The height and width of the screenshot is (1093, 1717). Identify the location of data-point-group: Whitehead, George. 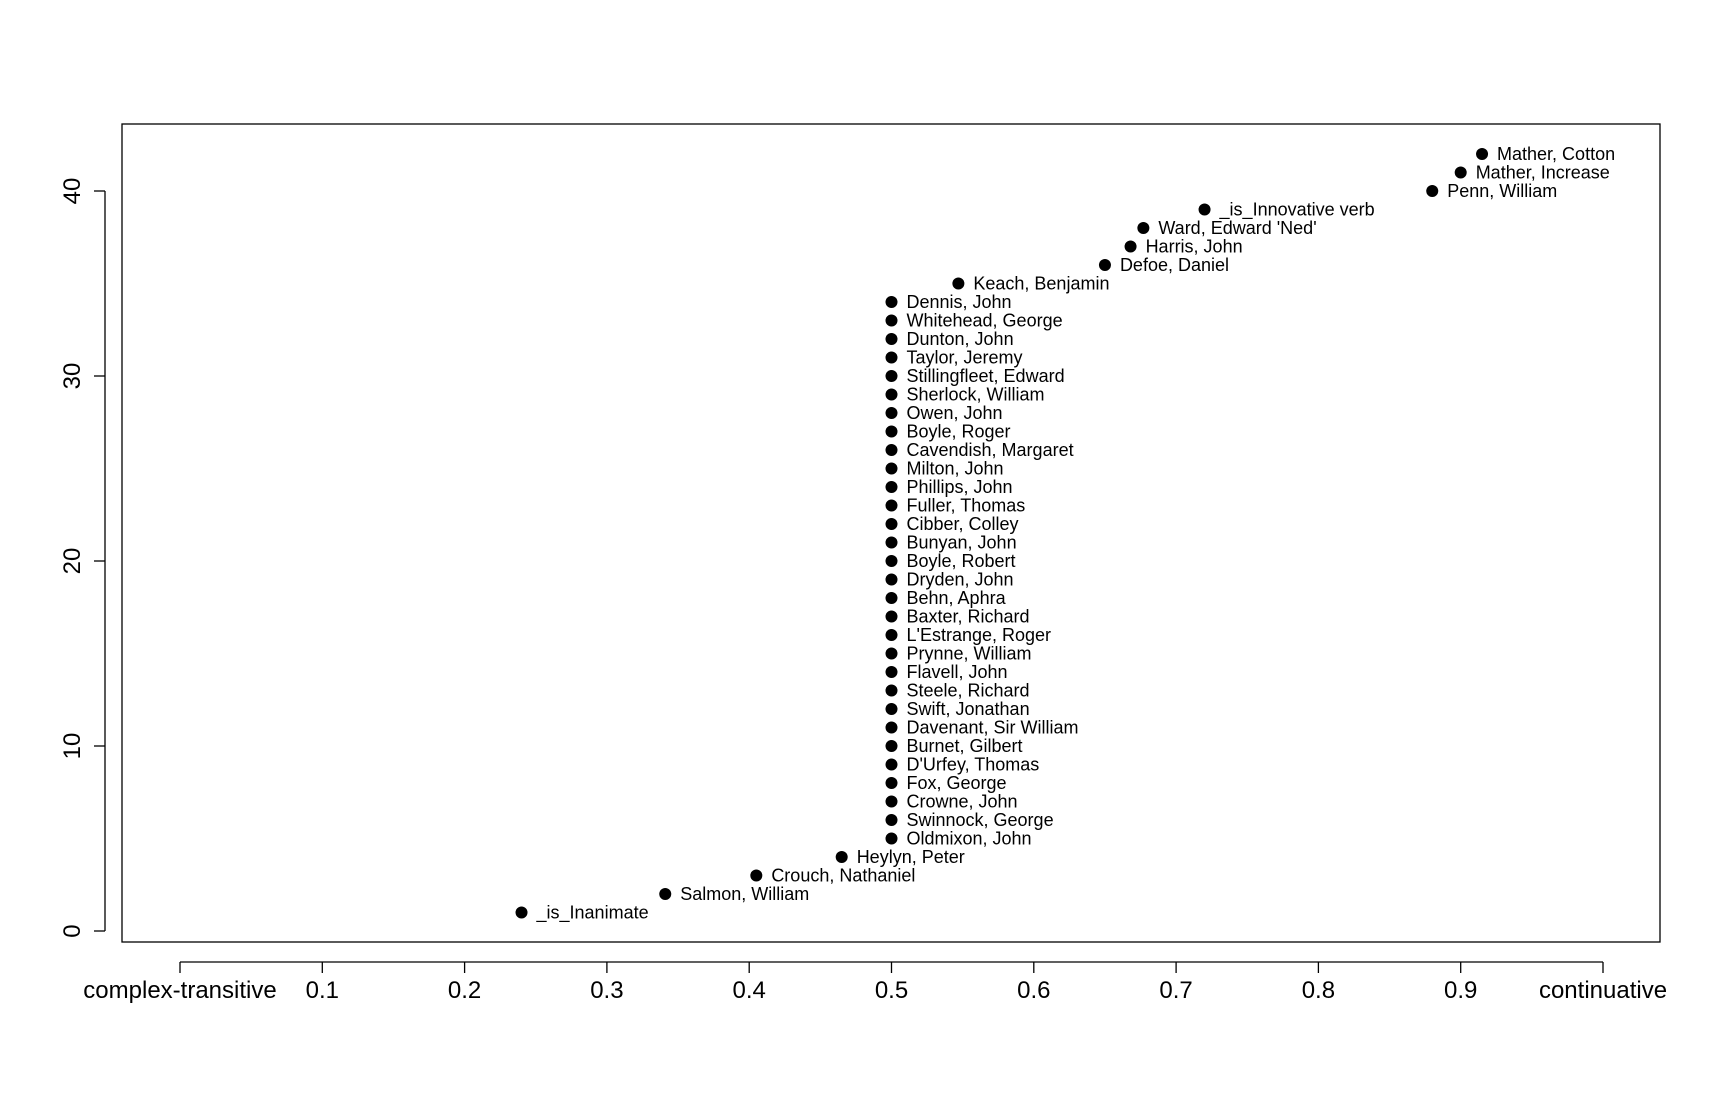
(974, 321).